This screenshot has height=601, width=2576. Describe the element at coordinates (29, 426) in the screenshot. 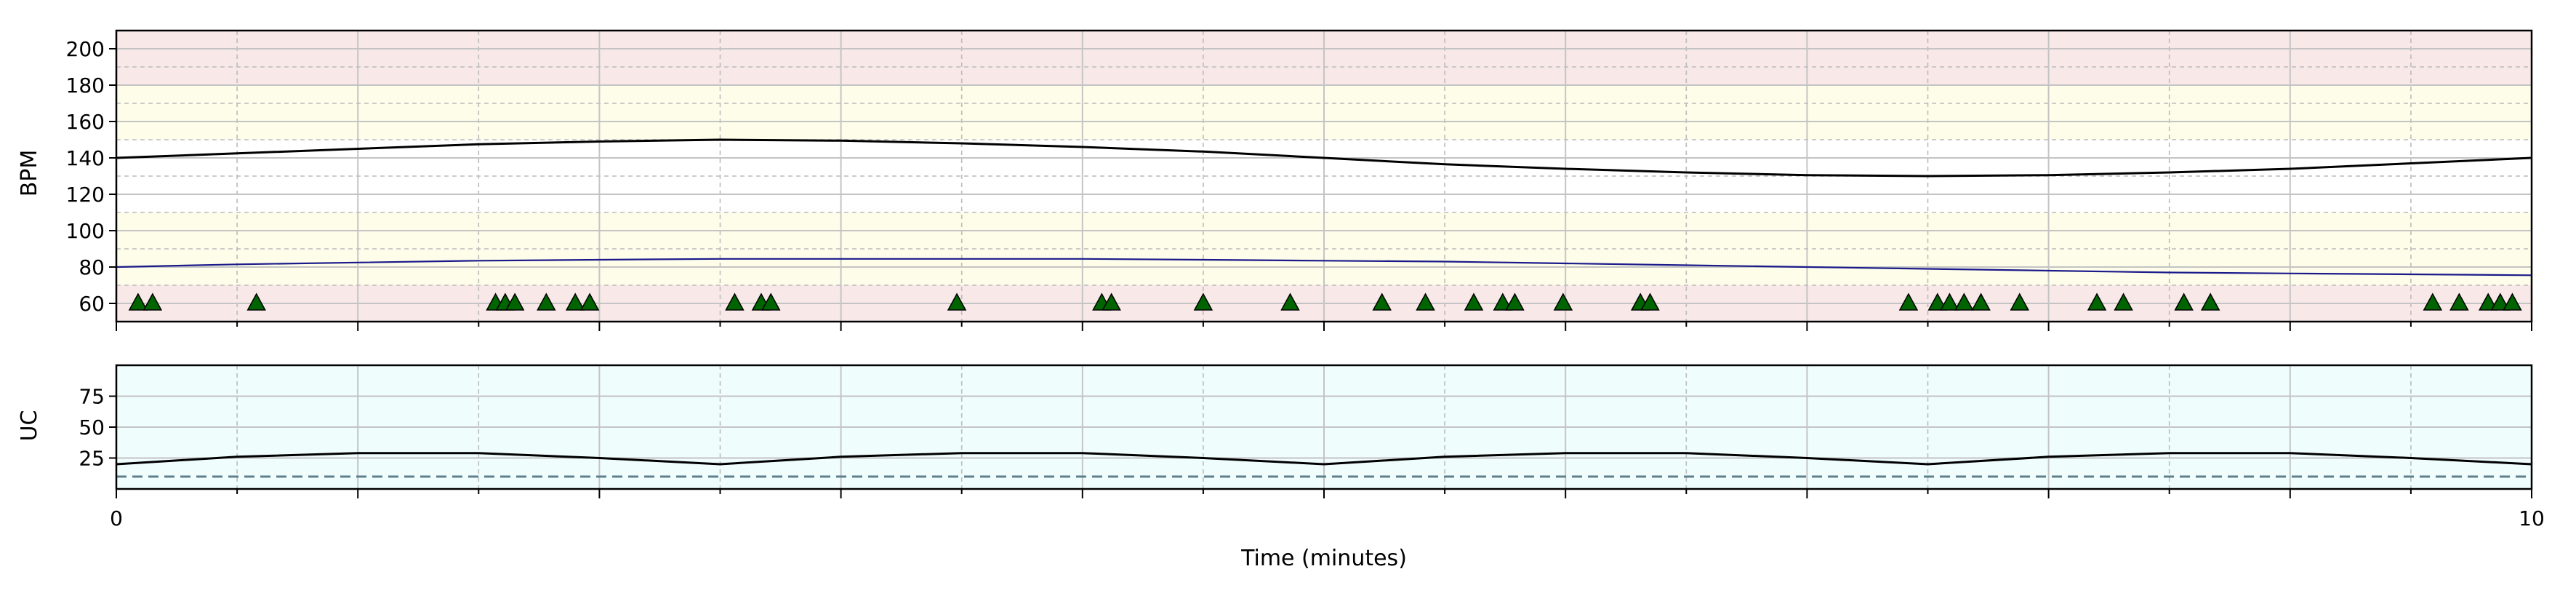

I see `uc-y-axis-label: UC` at that location.